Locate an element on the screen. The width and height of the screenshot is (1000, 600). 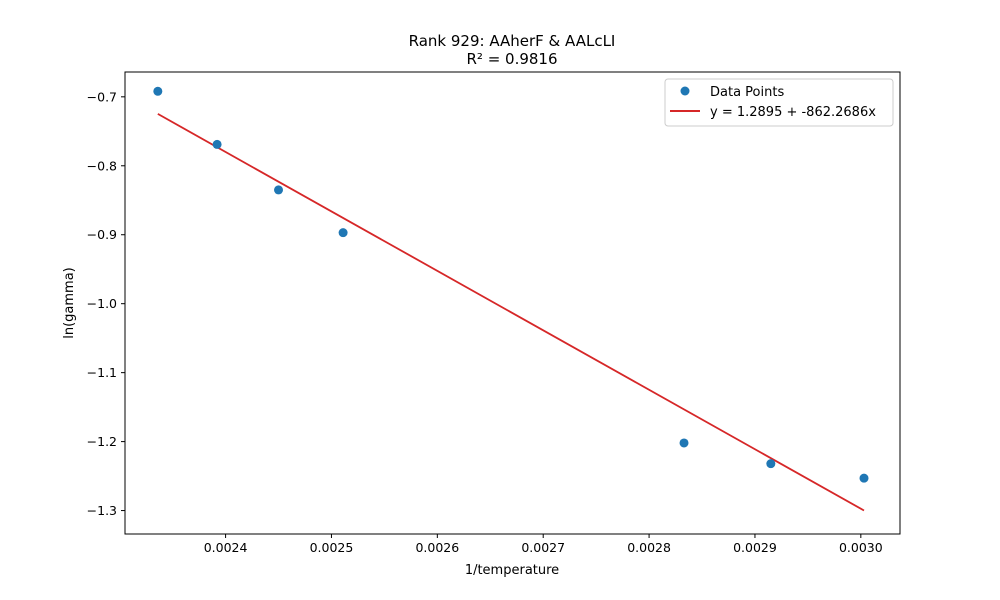
y-tick-label: −1.1 is located at coordinates (102, 372).